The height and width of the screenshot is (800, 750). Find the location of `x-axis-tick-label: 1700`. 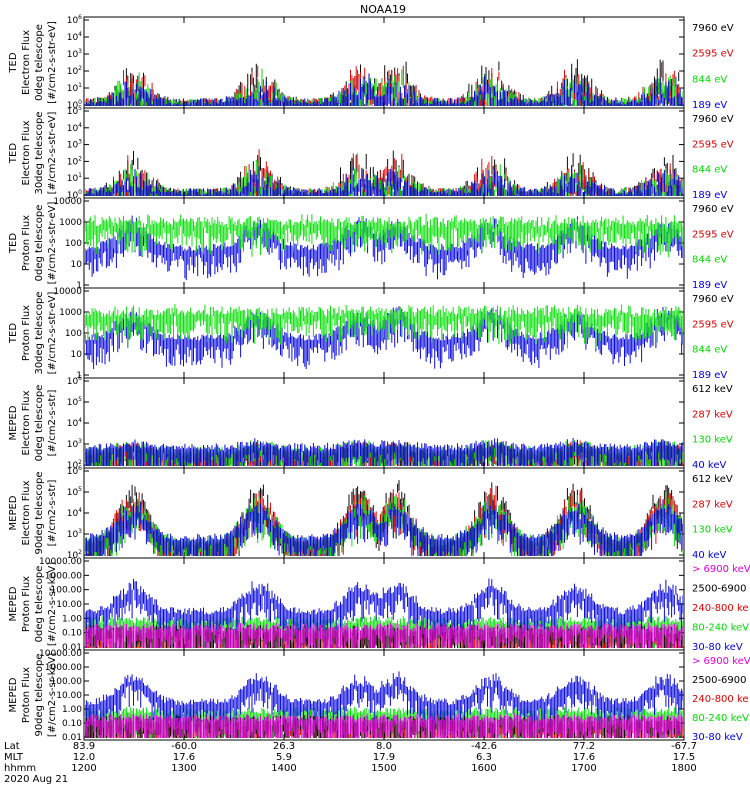

x-axis-tick-label: 1700 is located at coordinates (583, 768).